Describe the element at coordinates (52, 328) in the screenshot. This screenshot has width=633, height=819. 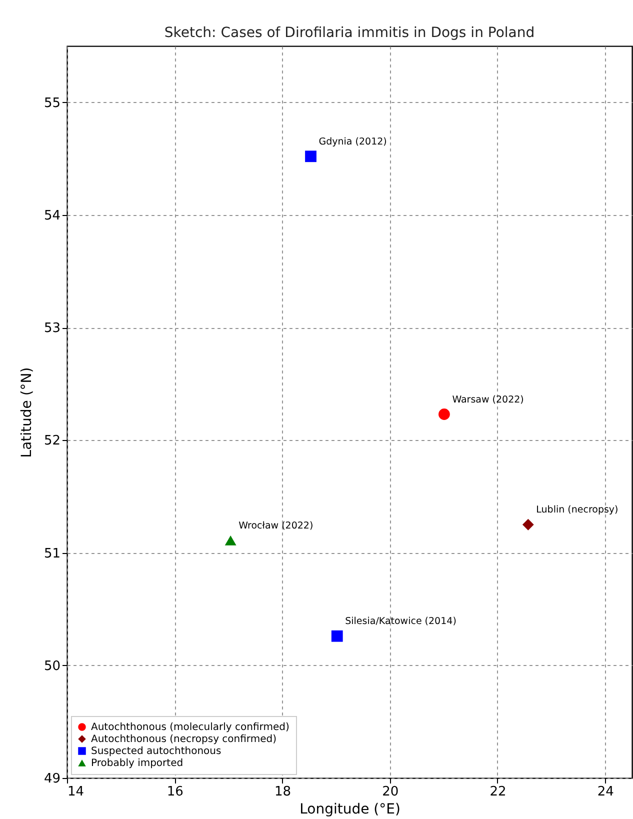
I see `y-tick-label: 53` at that location.